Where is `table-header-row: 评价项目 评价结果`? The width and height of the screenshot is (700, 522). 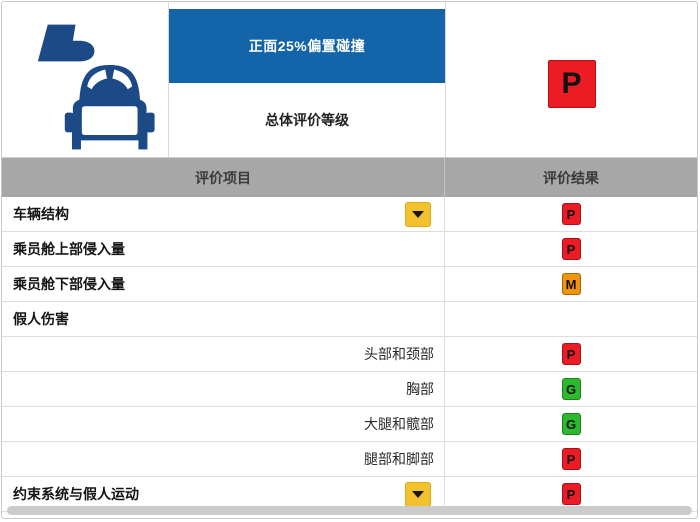
table-header-row: 评价项目 评价结果 is located at coordinates (349, 177).